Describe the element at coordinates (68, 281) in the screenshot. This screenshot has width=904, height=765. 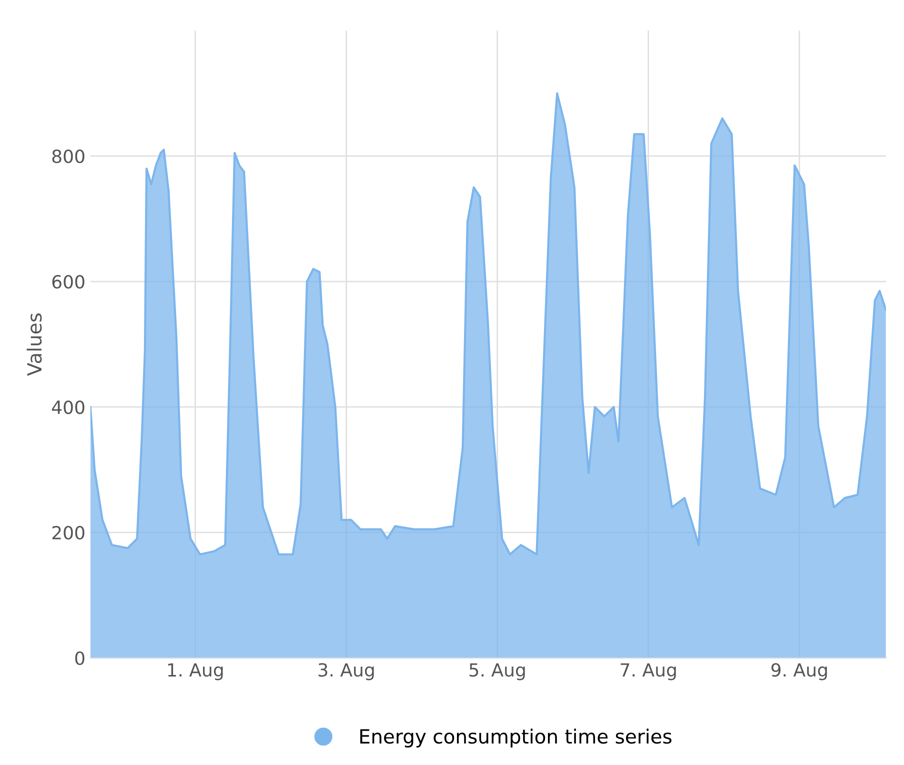
I see `y-tick-label: 600` at that location.